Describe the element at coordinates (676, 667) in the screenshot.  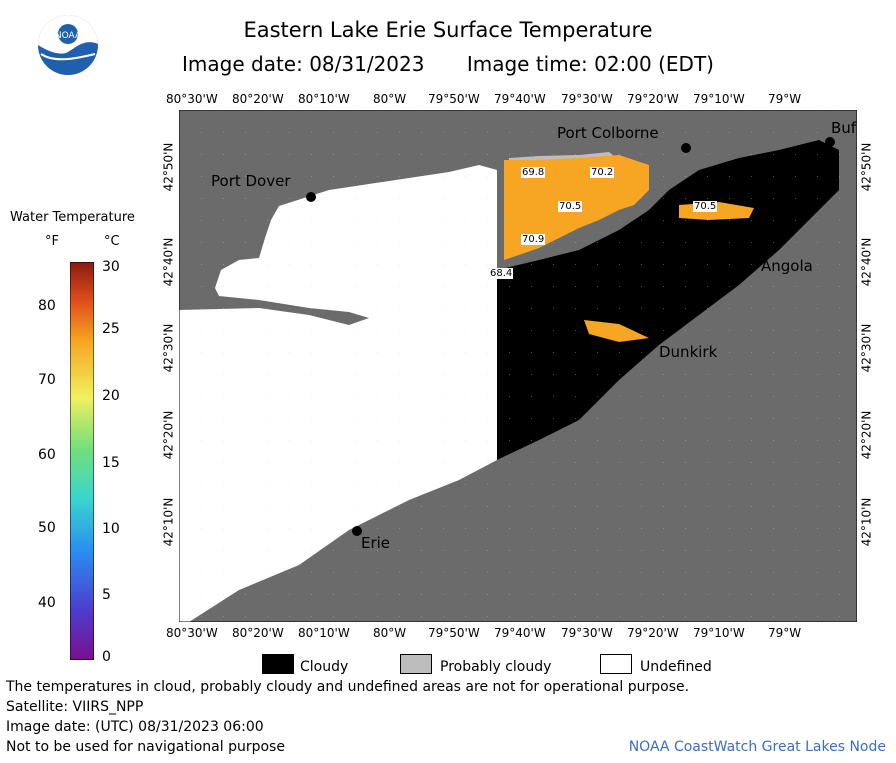
I see `undefined-label: Undefined` at that location.